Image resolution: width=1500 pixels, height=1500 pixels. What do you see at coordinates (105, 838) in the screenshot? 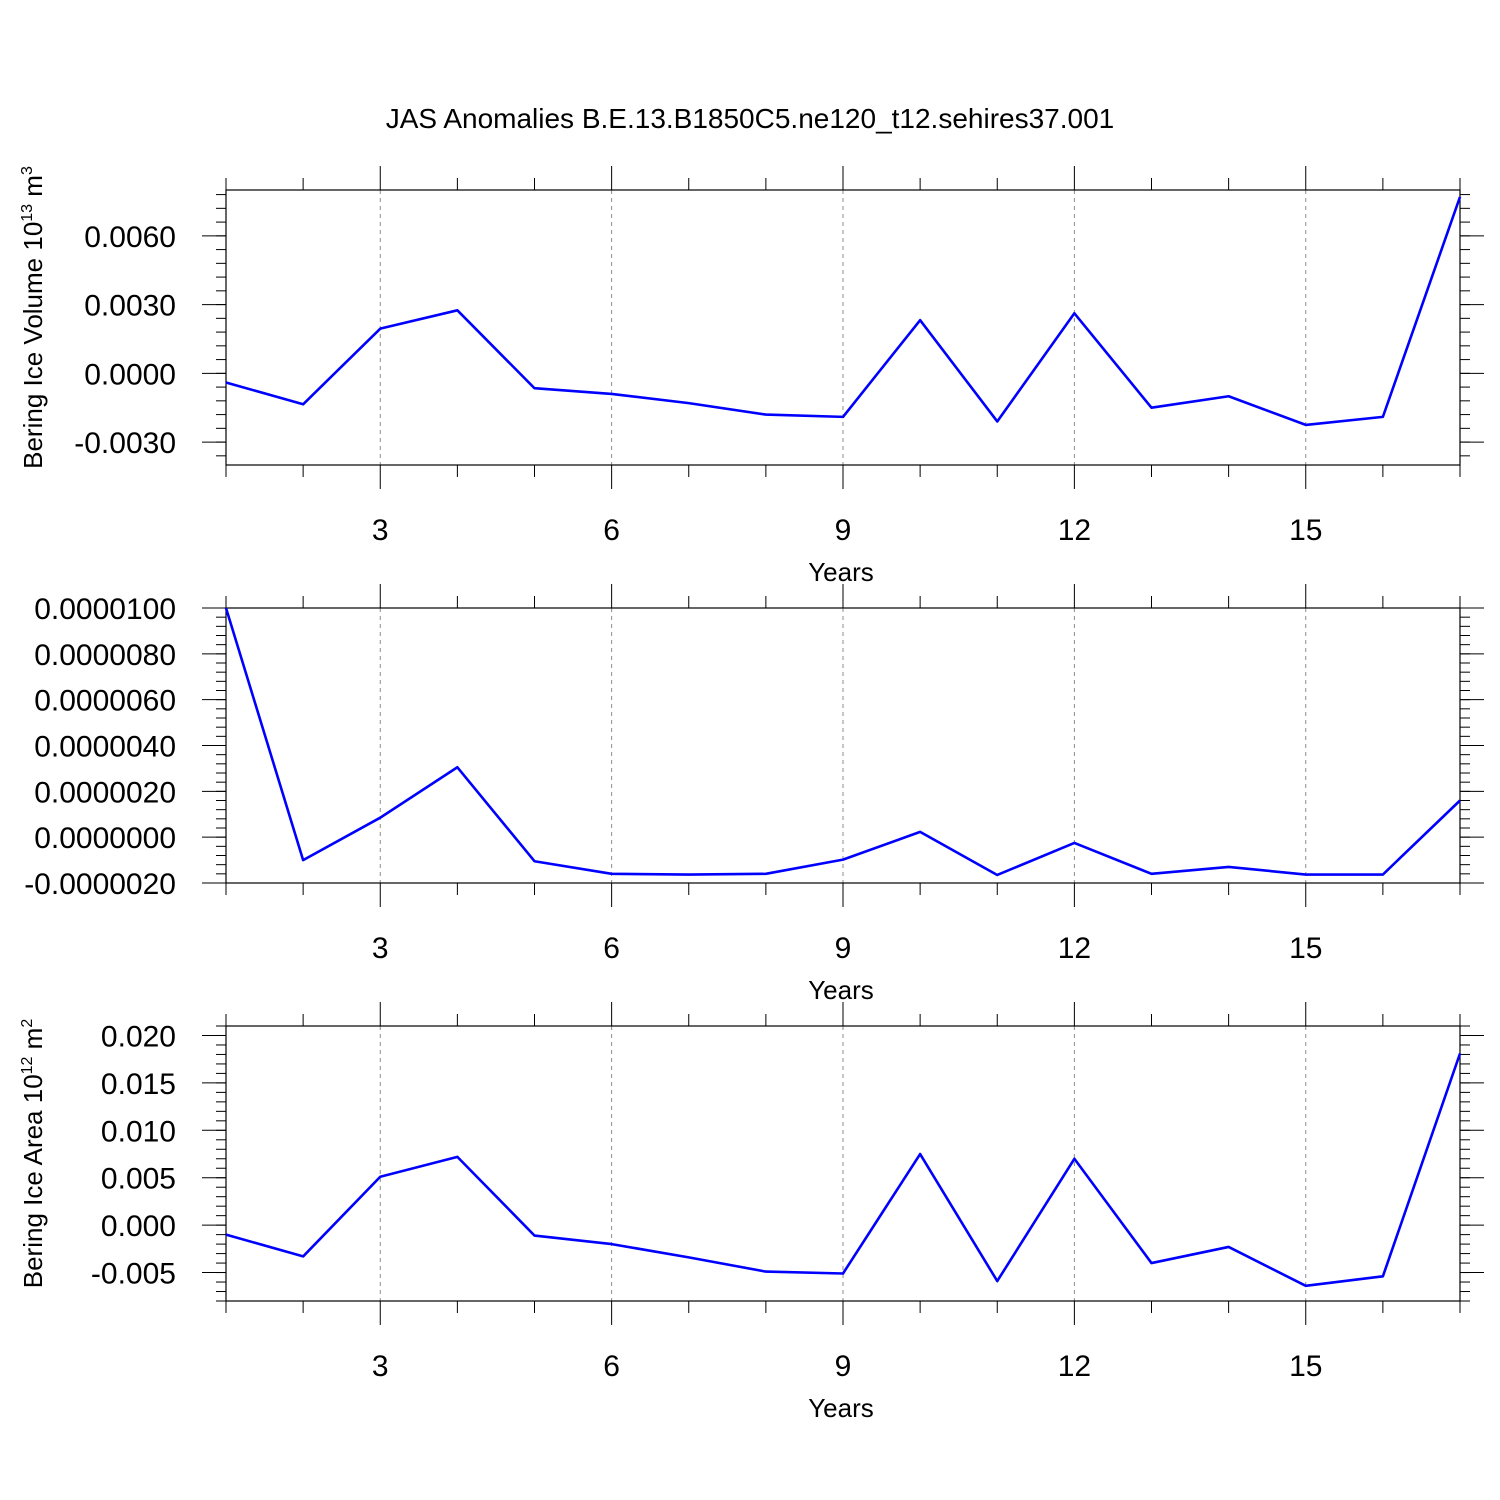
I see `y-tick-label: 0.0000000` at bounding box center [105, 838].